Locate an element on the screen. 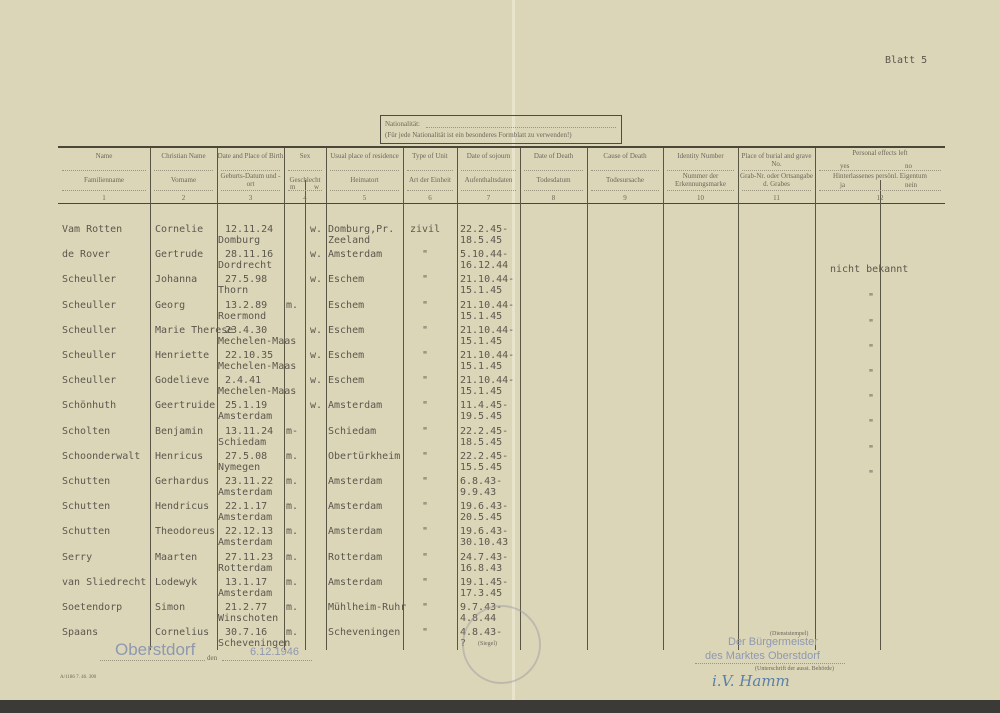 The width and height of the screenshot is (1000, 713). row-sojourn-from: 9.7.43- is located at coordinates (481, 607).